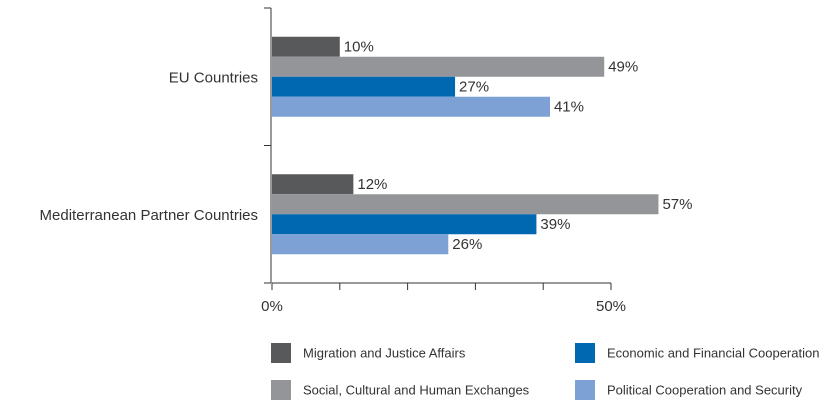 This screenshot has width=829, height=401. Describe the element at coordinates (467, 244) in the screenshot. I see `value-label: 26%` at that location.